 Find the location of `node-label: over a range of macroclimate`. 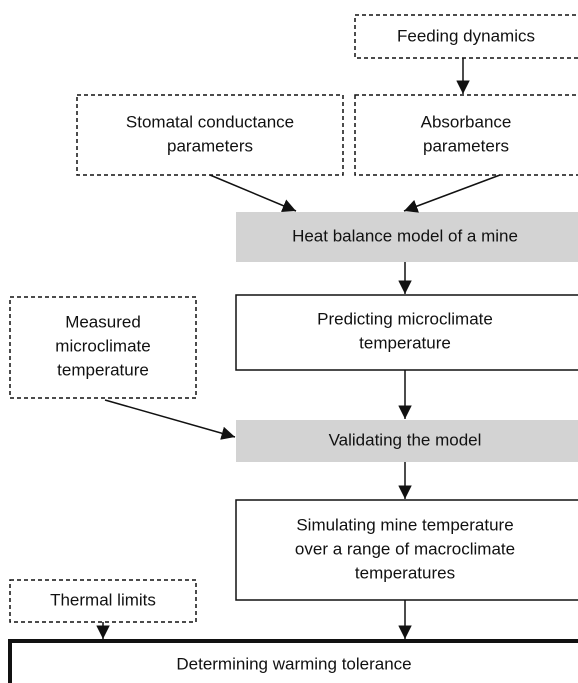

node-label: over a range of macroclimate is located at coordinates (405, 548).